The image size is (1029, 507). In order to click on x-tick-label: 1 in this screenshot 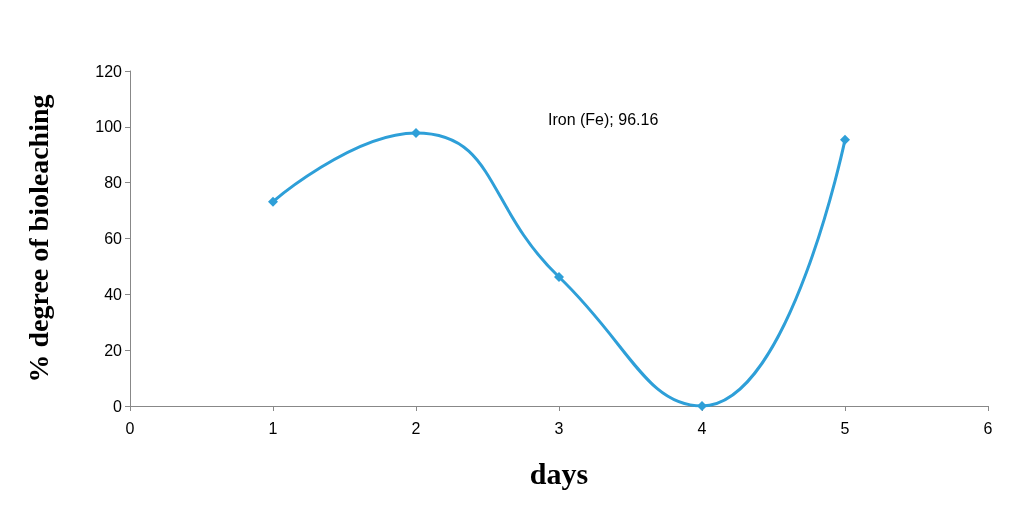, I will do `click(273, 428)`.